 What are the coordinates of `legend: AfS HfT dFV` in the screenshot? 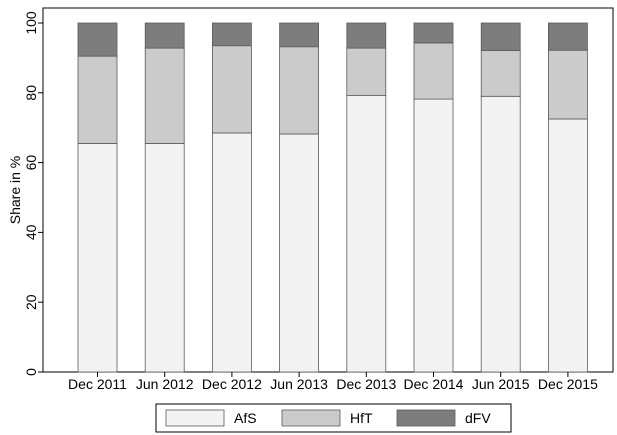 It's located at (333, 418).